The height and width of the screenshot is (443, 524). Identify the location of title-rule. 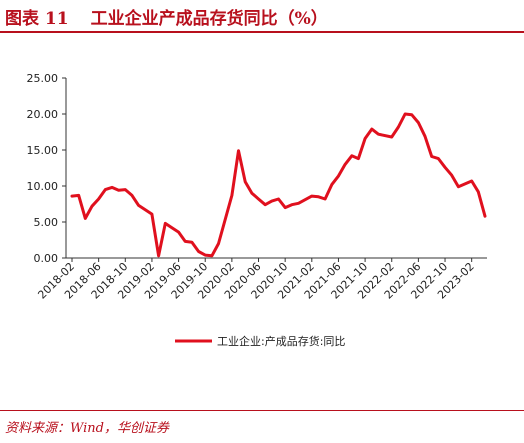
(262, 32).